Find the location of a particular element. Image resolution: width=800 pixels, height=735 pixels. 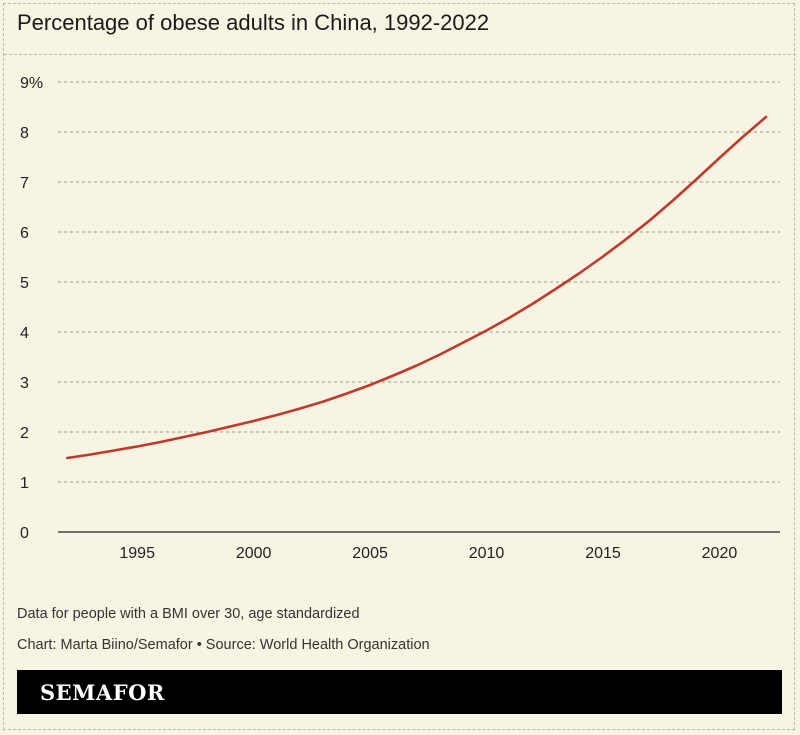

x-tick-label: 2000 is located at coordinates (254, 553).